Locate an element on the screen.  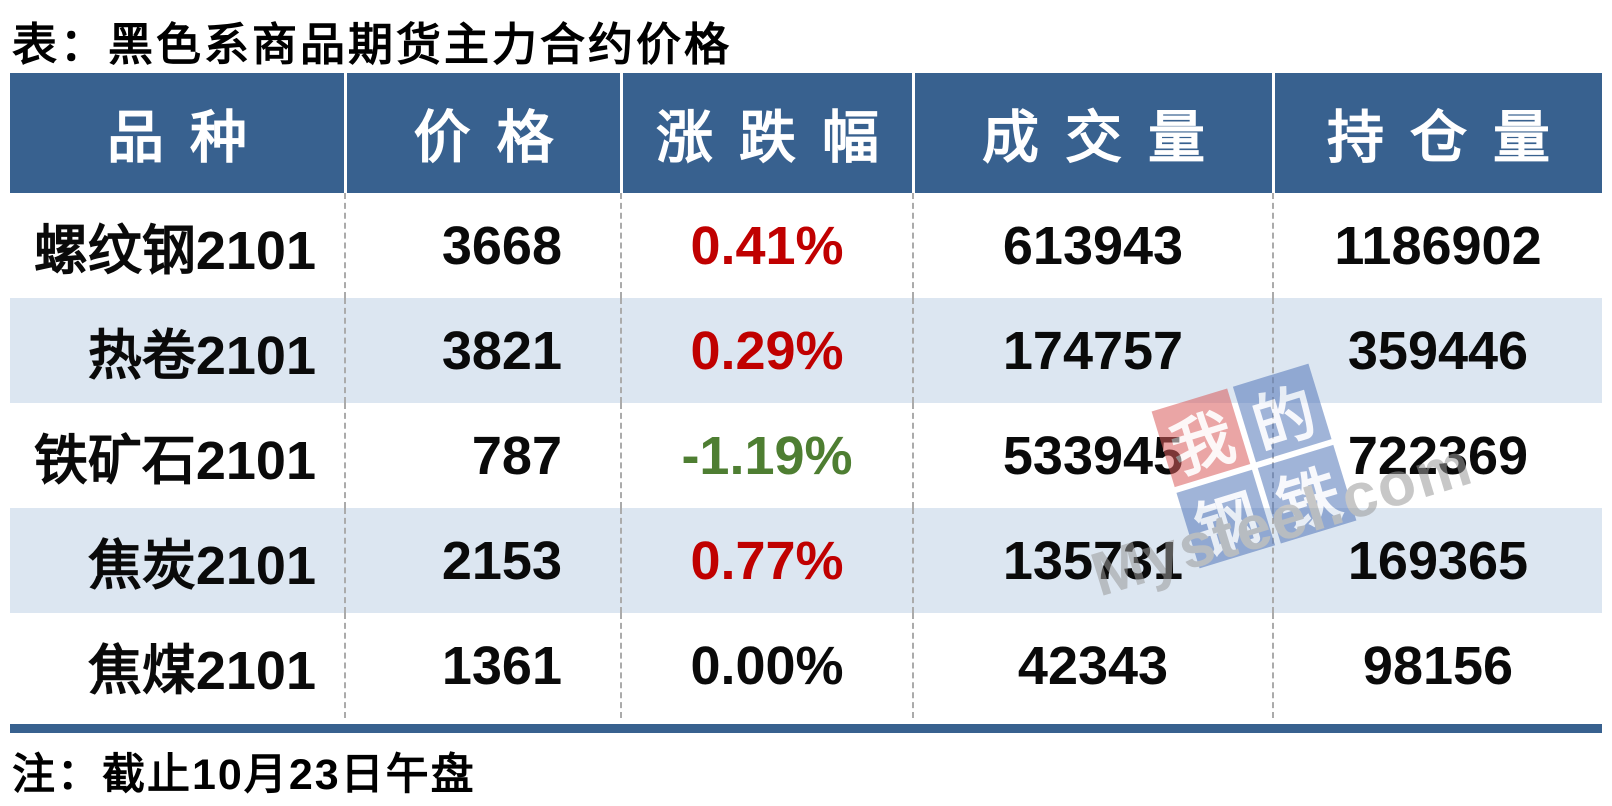
column-header-label: 持仓量 is located at coordinates (1451, 138).